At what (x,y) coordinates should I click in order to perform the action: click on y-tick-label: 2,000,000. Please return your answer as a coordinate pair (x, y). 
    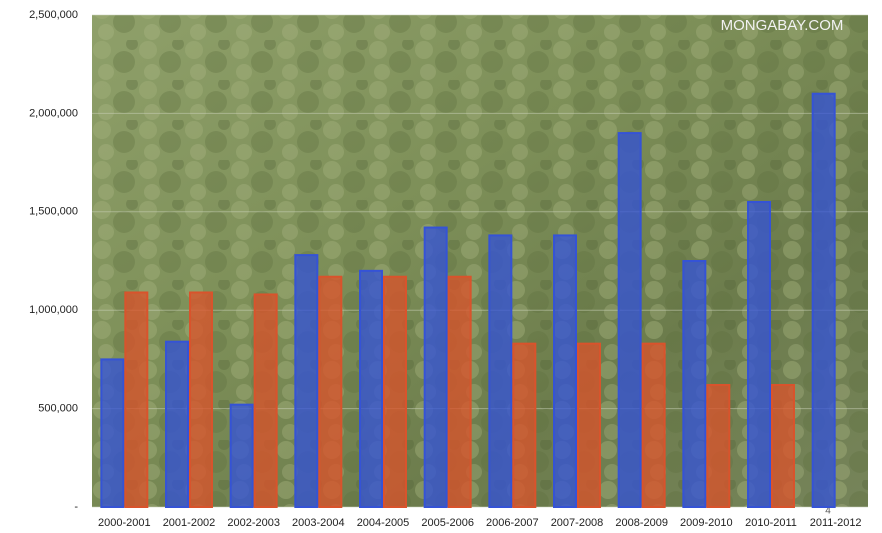
    Looking at the image, I should click on (53, 113).